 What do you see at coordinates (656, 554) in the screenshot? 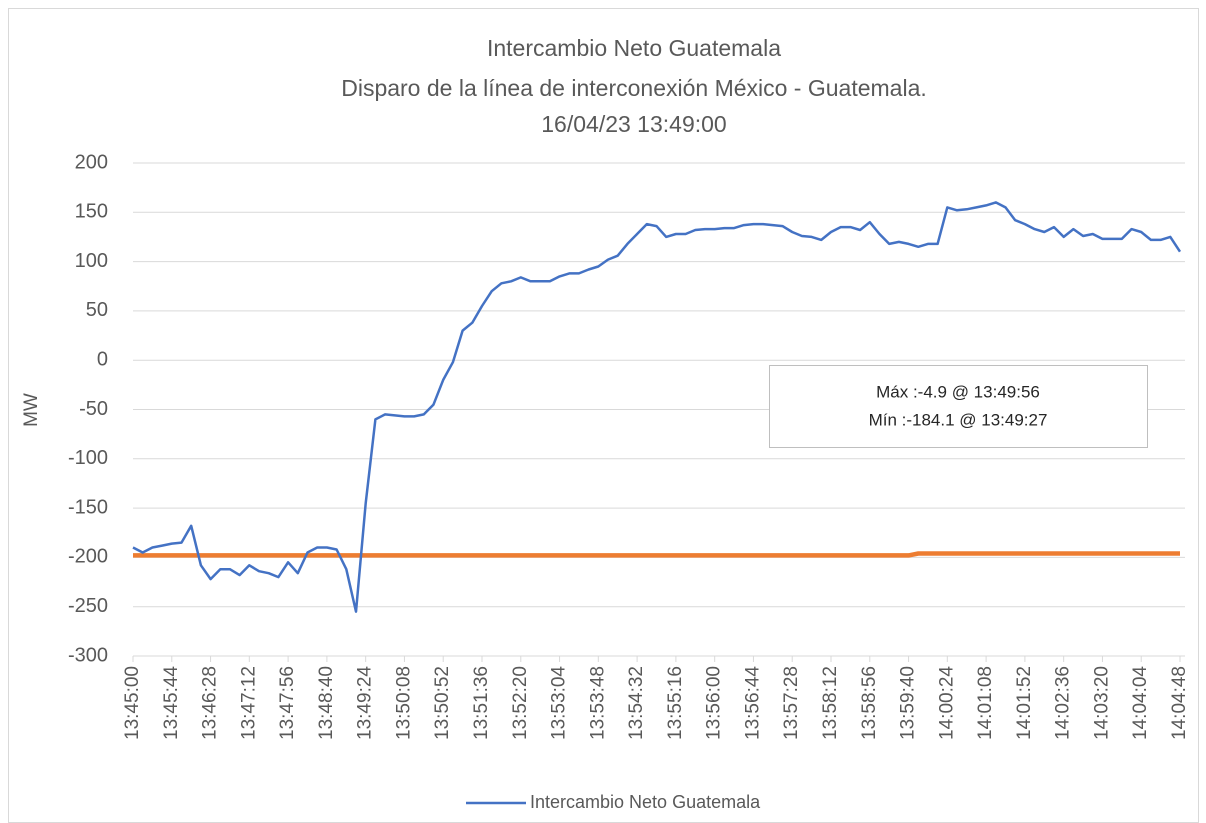
I see `series-line` at bounding box center [656, 554].